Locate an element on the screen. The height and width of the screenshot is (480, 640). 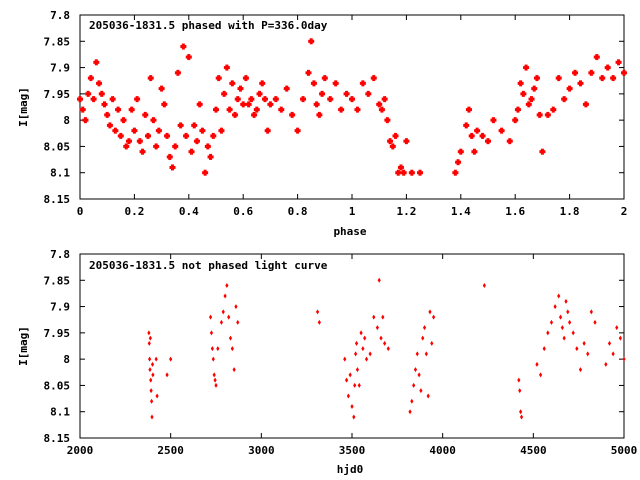
x-tick-label: 0.2 is located at coordinates (134, 211).